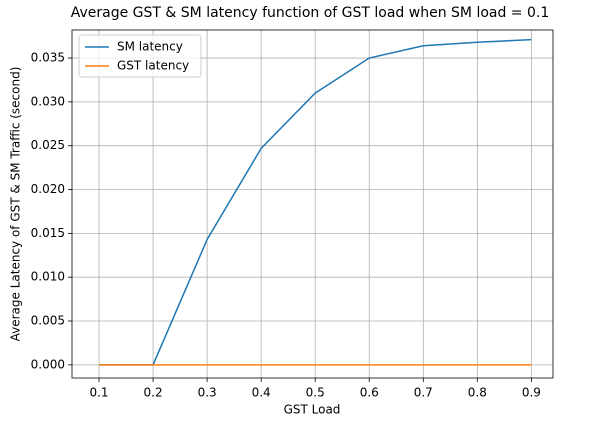  Describe the element at coordinates (140, 56) in the screenshot. I see `legend-box` at that location.